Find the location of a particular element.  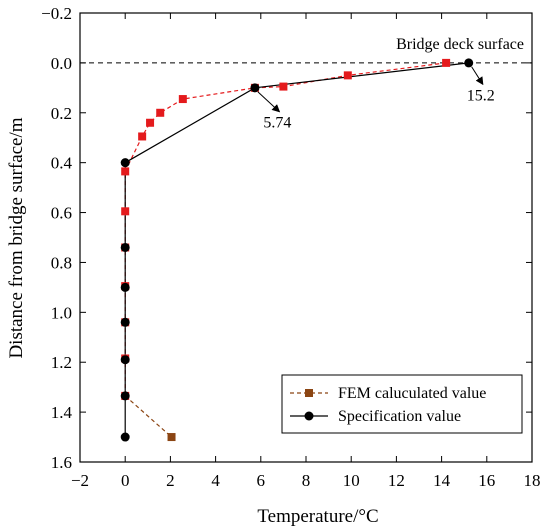

x-tick-label: −2 is located at coordinates (80, 480).